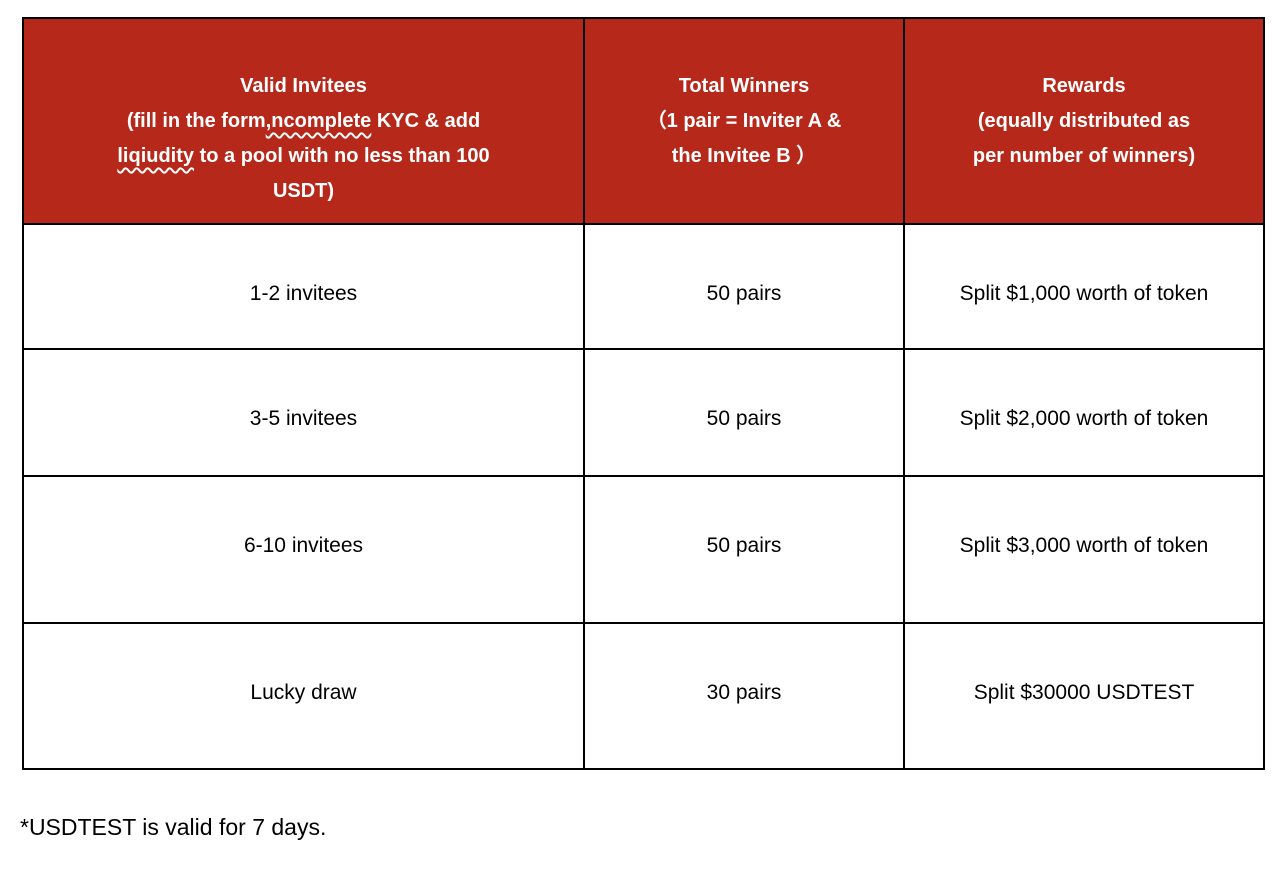 This screenshot has height=882, width=1284. Describe the element at coordinates (1084, 156) in the screenshot. I see `header-subtitle-line: per number of winners)` at that location.